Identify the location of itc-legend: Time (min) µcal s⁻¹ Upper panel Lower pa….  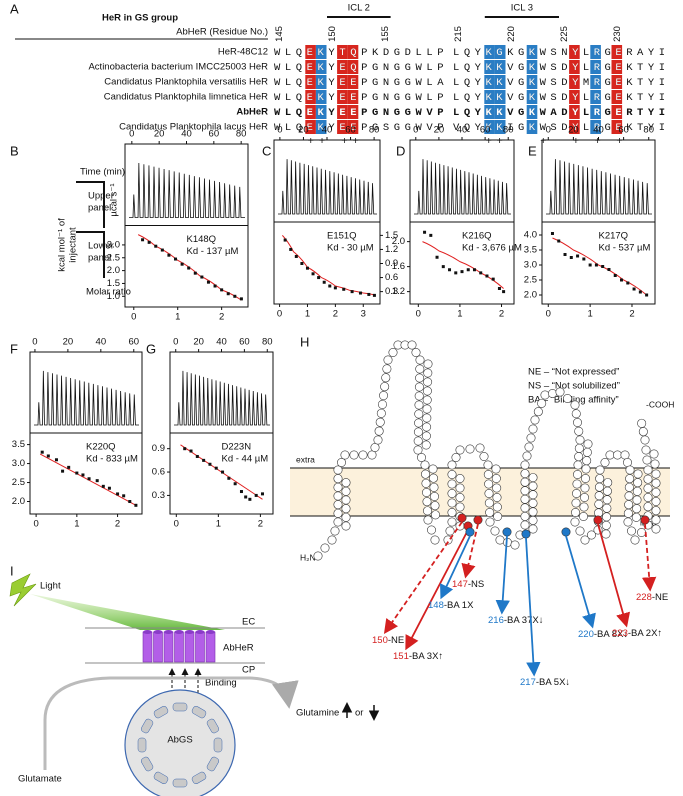
(94, 232).